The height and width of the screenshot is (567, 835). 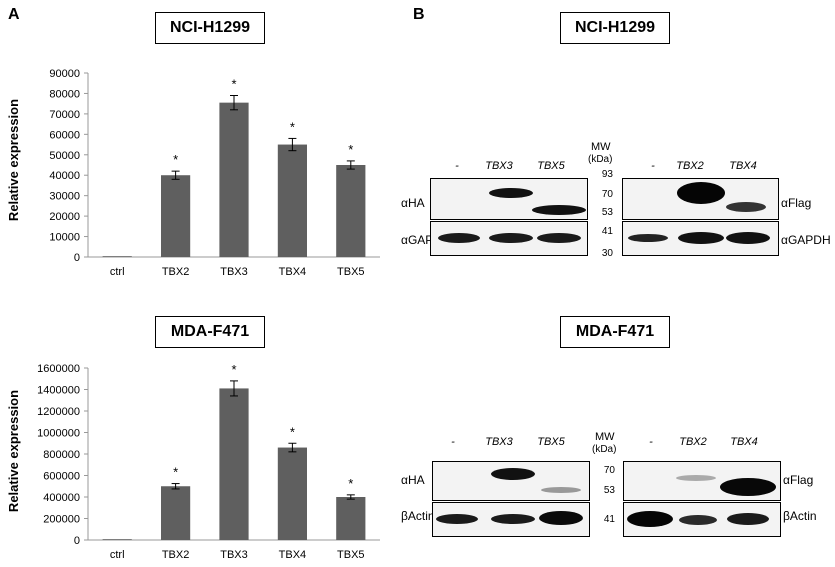 I want to click on blot2-cell-line-box: MDA-F471, so click(x=615, y=332).